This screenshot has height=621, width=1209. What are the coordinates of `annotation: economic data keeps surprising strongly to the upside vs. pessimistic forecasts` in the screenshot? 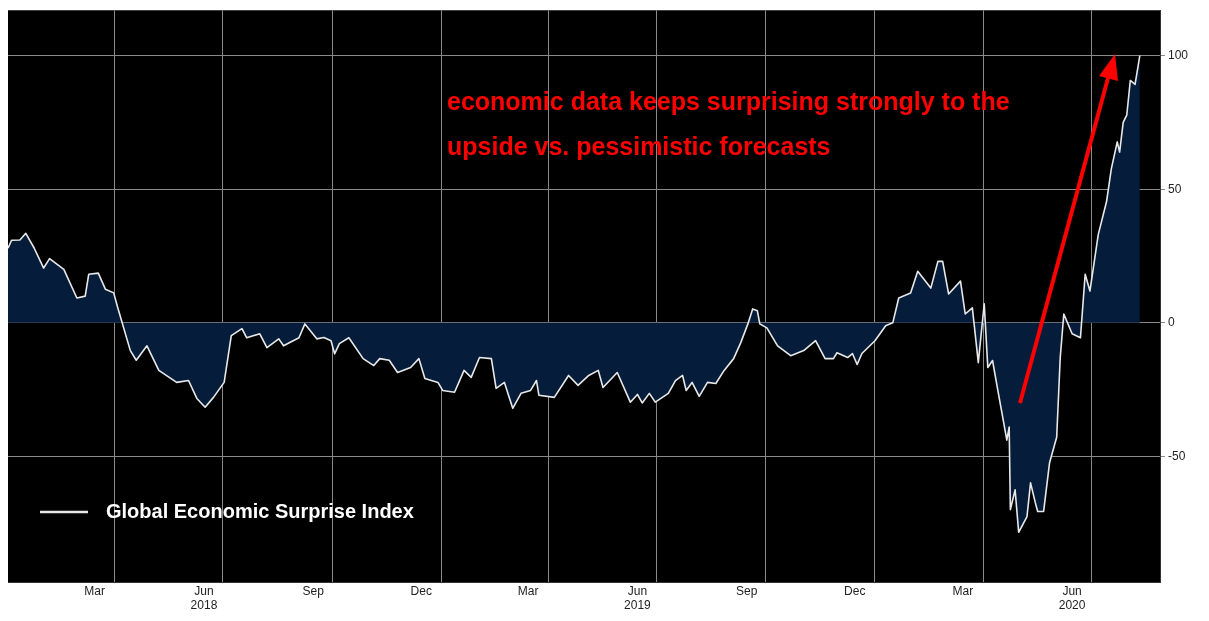 It's located at (728, 123).